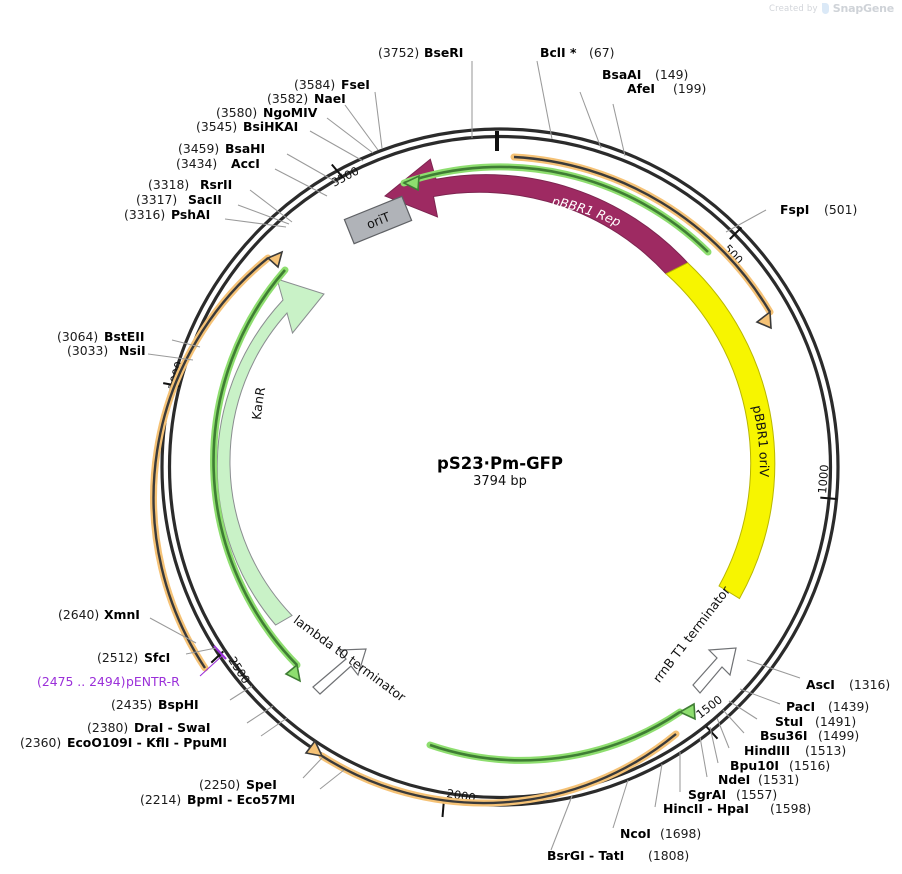  Describe the element at coordinates (561, 733) in the screenshot. I see `annotation-arrow-green-bottom` at that location.